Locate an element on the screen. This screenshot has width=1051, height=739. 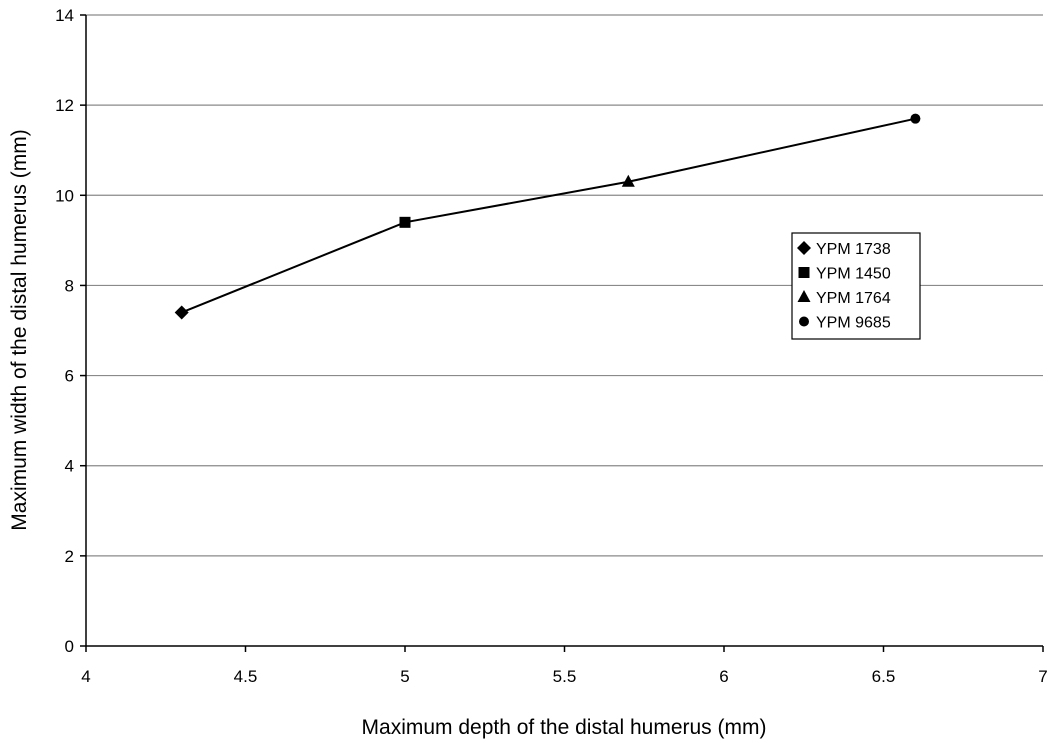
legend: YPM 1738 YPM 1450 YPM 1764 YPM 9685 is located at coordinates (856, 286).